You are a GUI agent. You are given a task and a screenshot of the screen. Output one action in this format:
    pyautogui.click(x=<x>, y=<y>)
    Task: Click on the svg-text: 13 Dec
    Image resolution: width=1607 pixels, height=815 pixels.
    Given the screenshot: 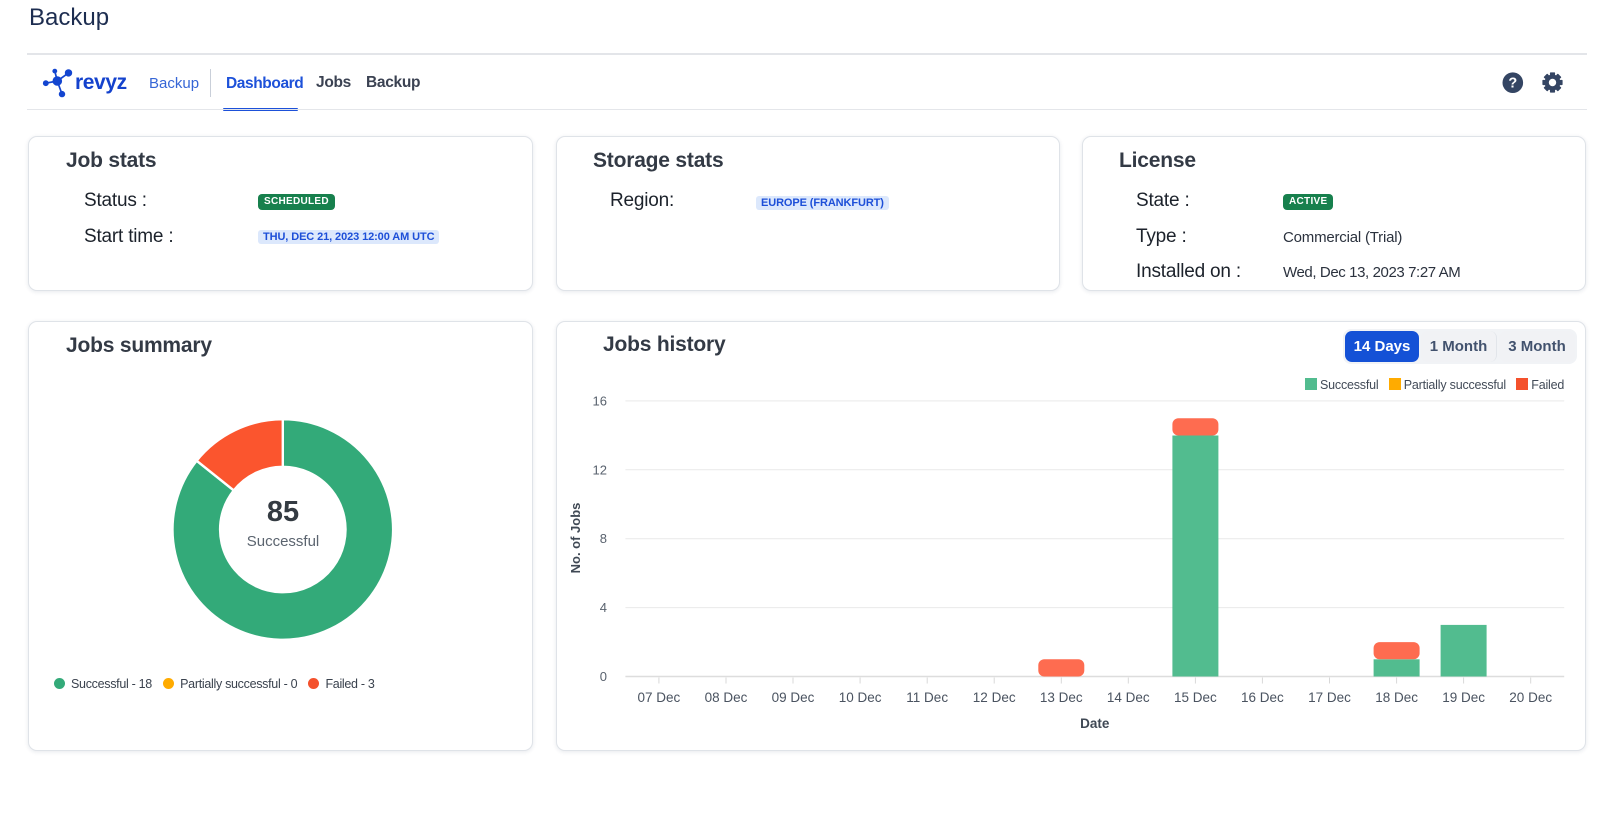 What is the action you would take?
    pyautogui.click(x=1061, y=697)
    